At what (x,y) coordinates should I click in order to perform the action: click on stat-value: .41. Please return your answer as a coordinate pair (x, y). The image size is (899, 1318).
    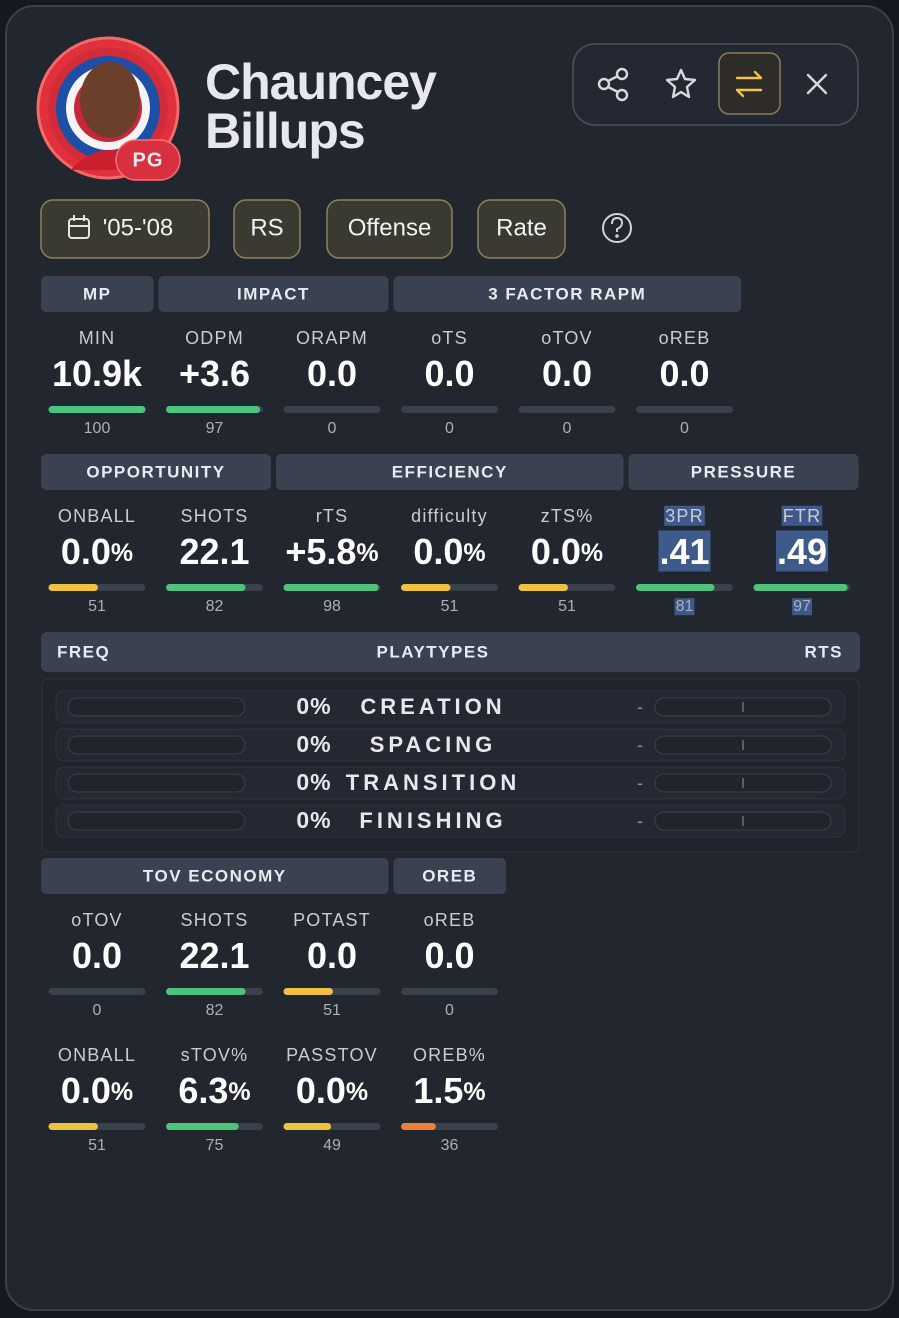
    Looking at the image, I should click on (684, 551).